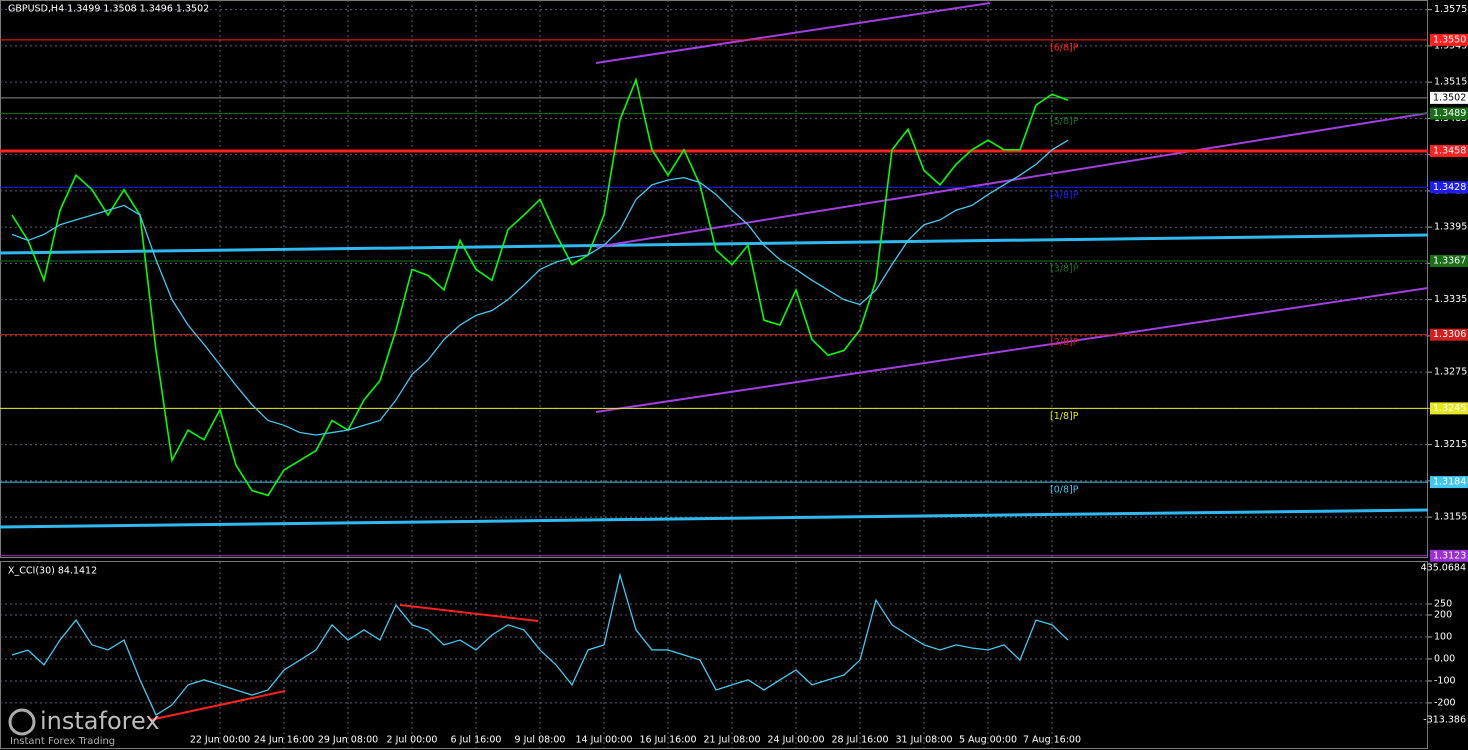 This screenshot has height=750, width=1468. I want to click on y-tick-label: 1.3515, so click(1450, 82).